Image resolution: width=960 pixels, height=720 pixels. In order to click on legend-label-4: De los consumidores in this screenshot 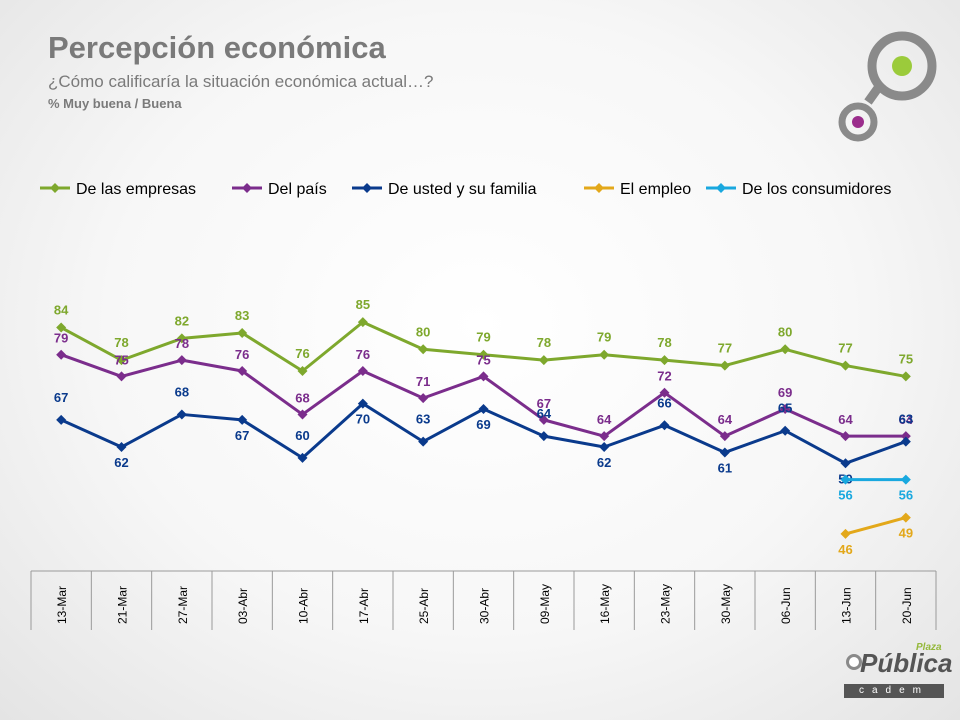, I will do `click(816, 189)`.